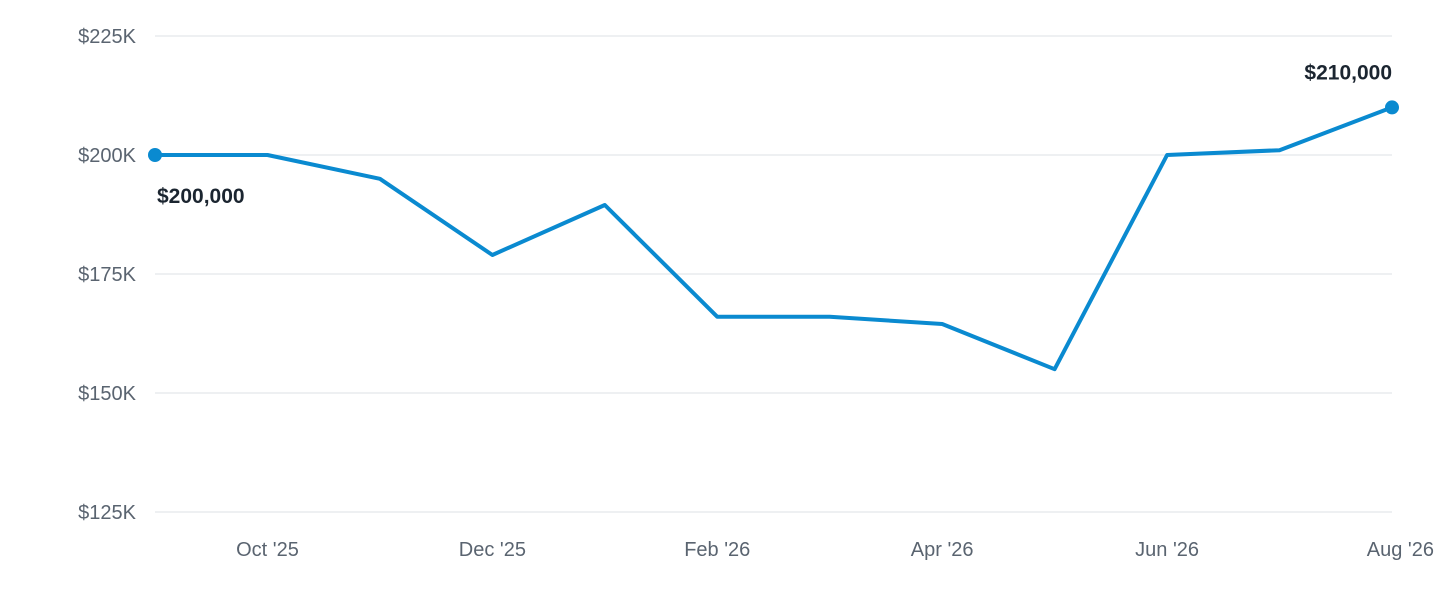 This screenshot has width=1440, height=600. I want to click on x-tick-label: Dec '25, so click(492, 550).